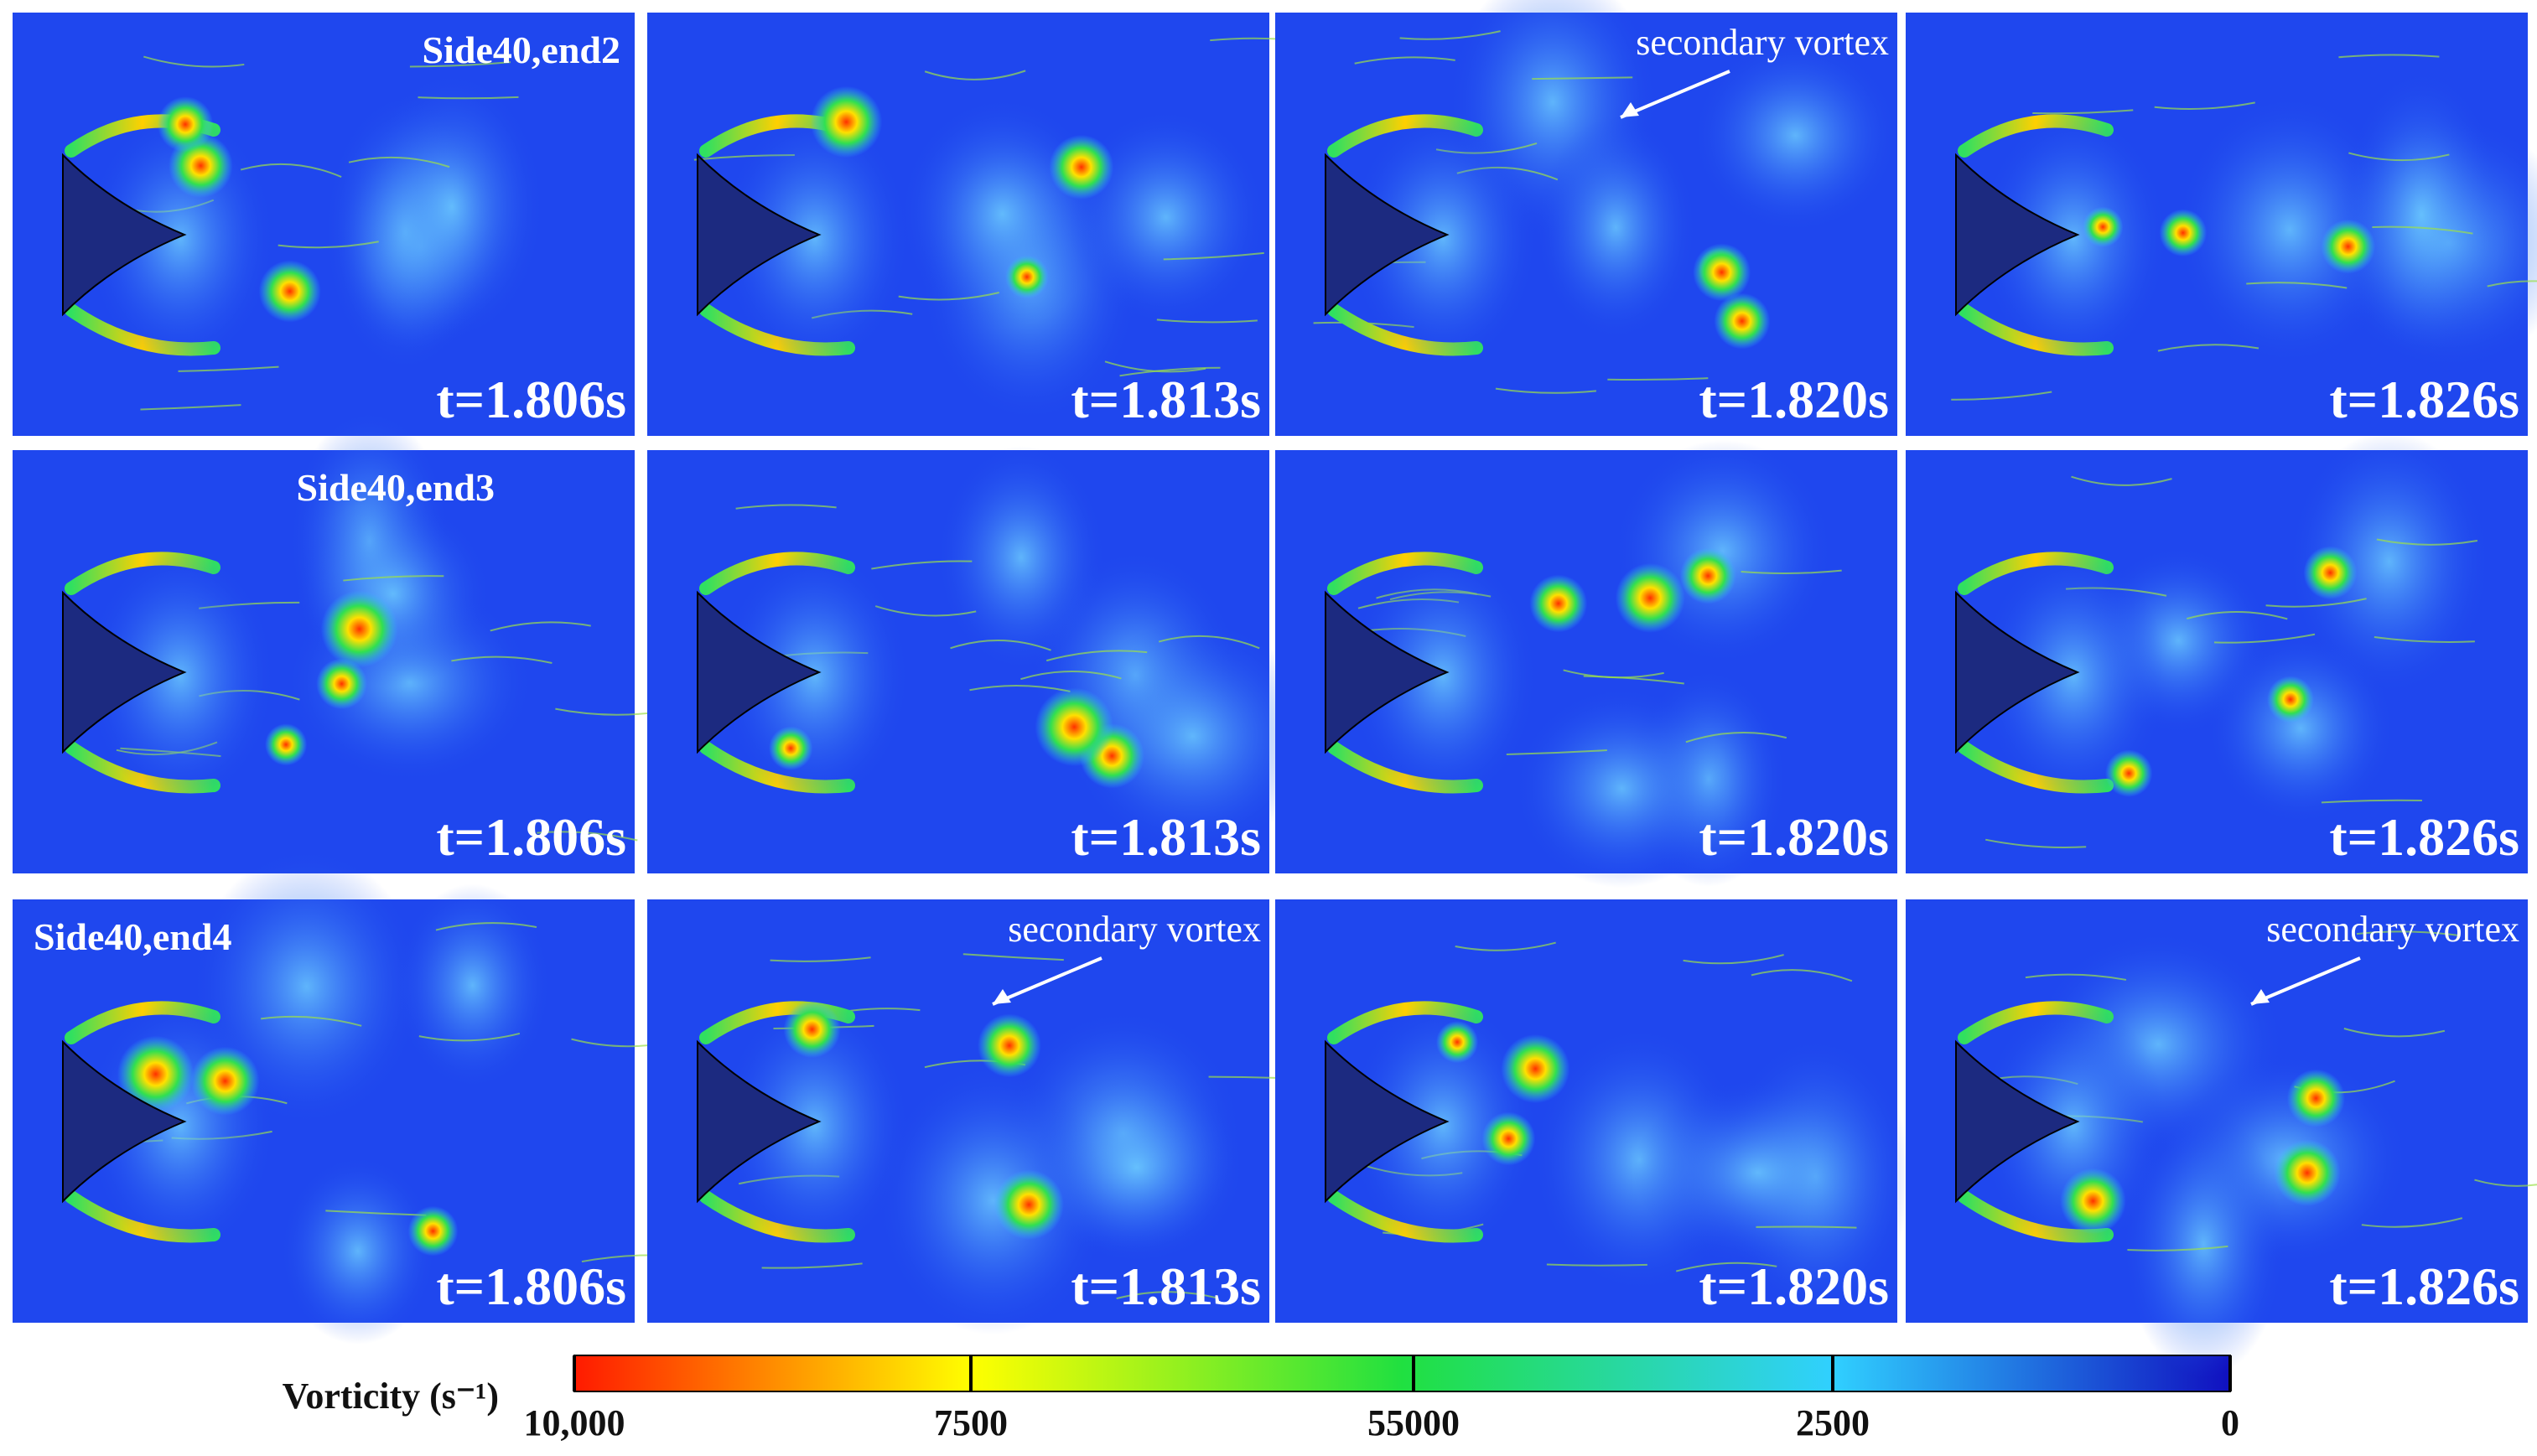 This screenshot has height=1456, width=2537. I want to click on case-label: Side40,end2, so click(521, 49).